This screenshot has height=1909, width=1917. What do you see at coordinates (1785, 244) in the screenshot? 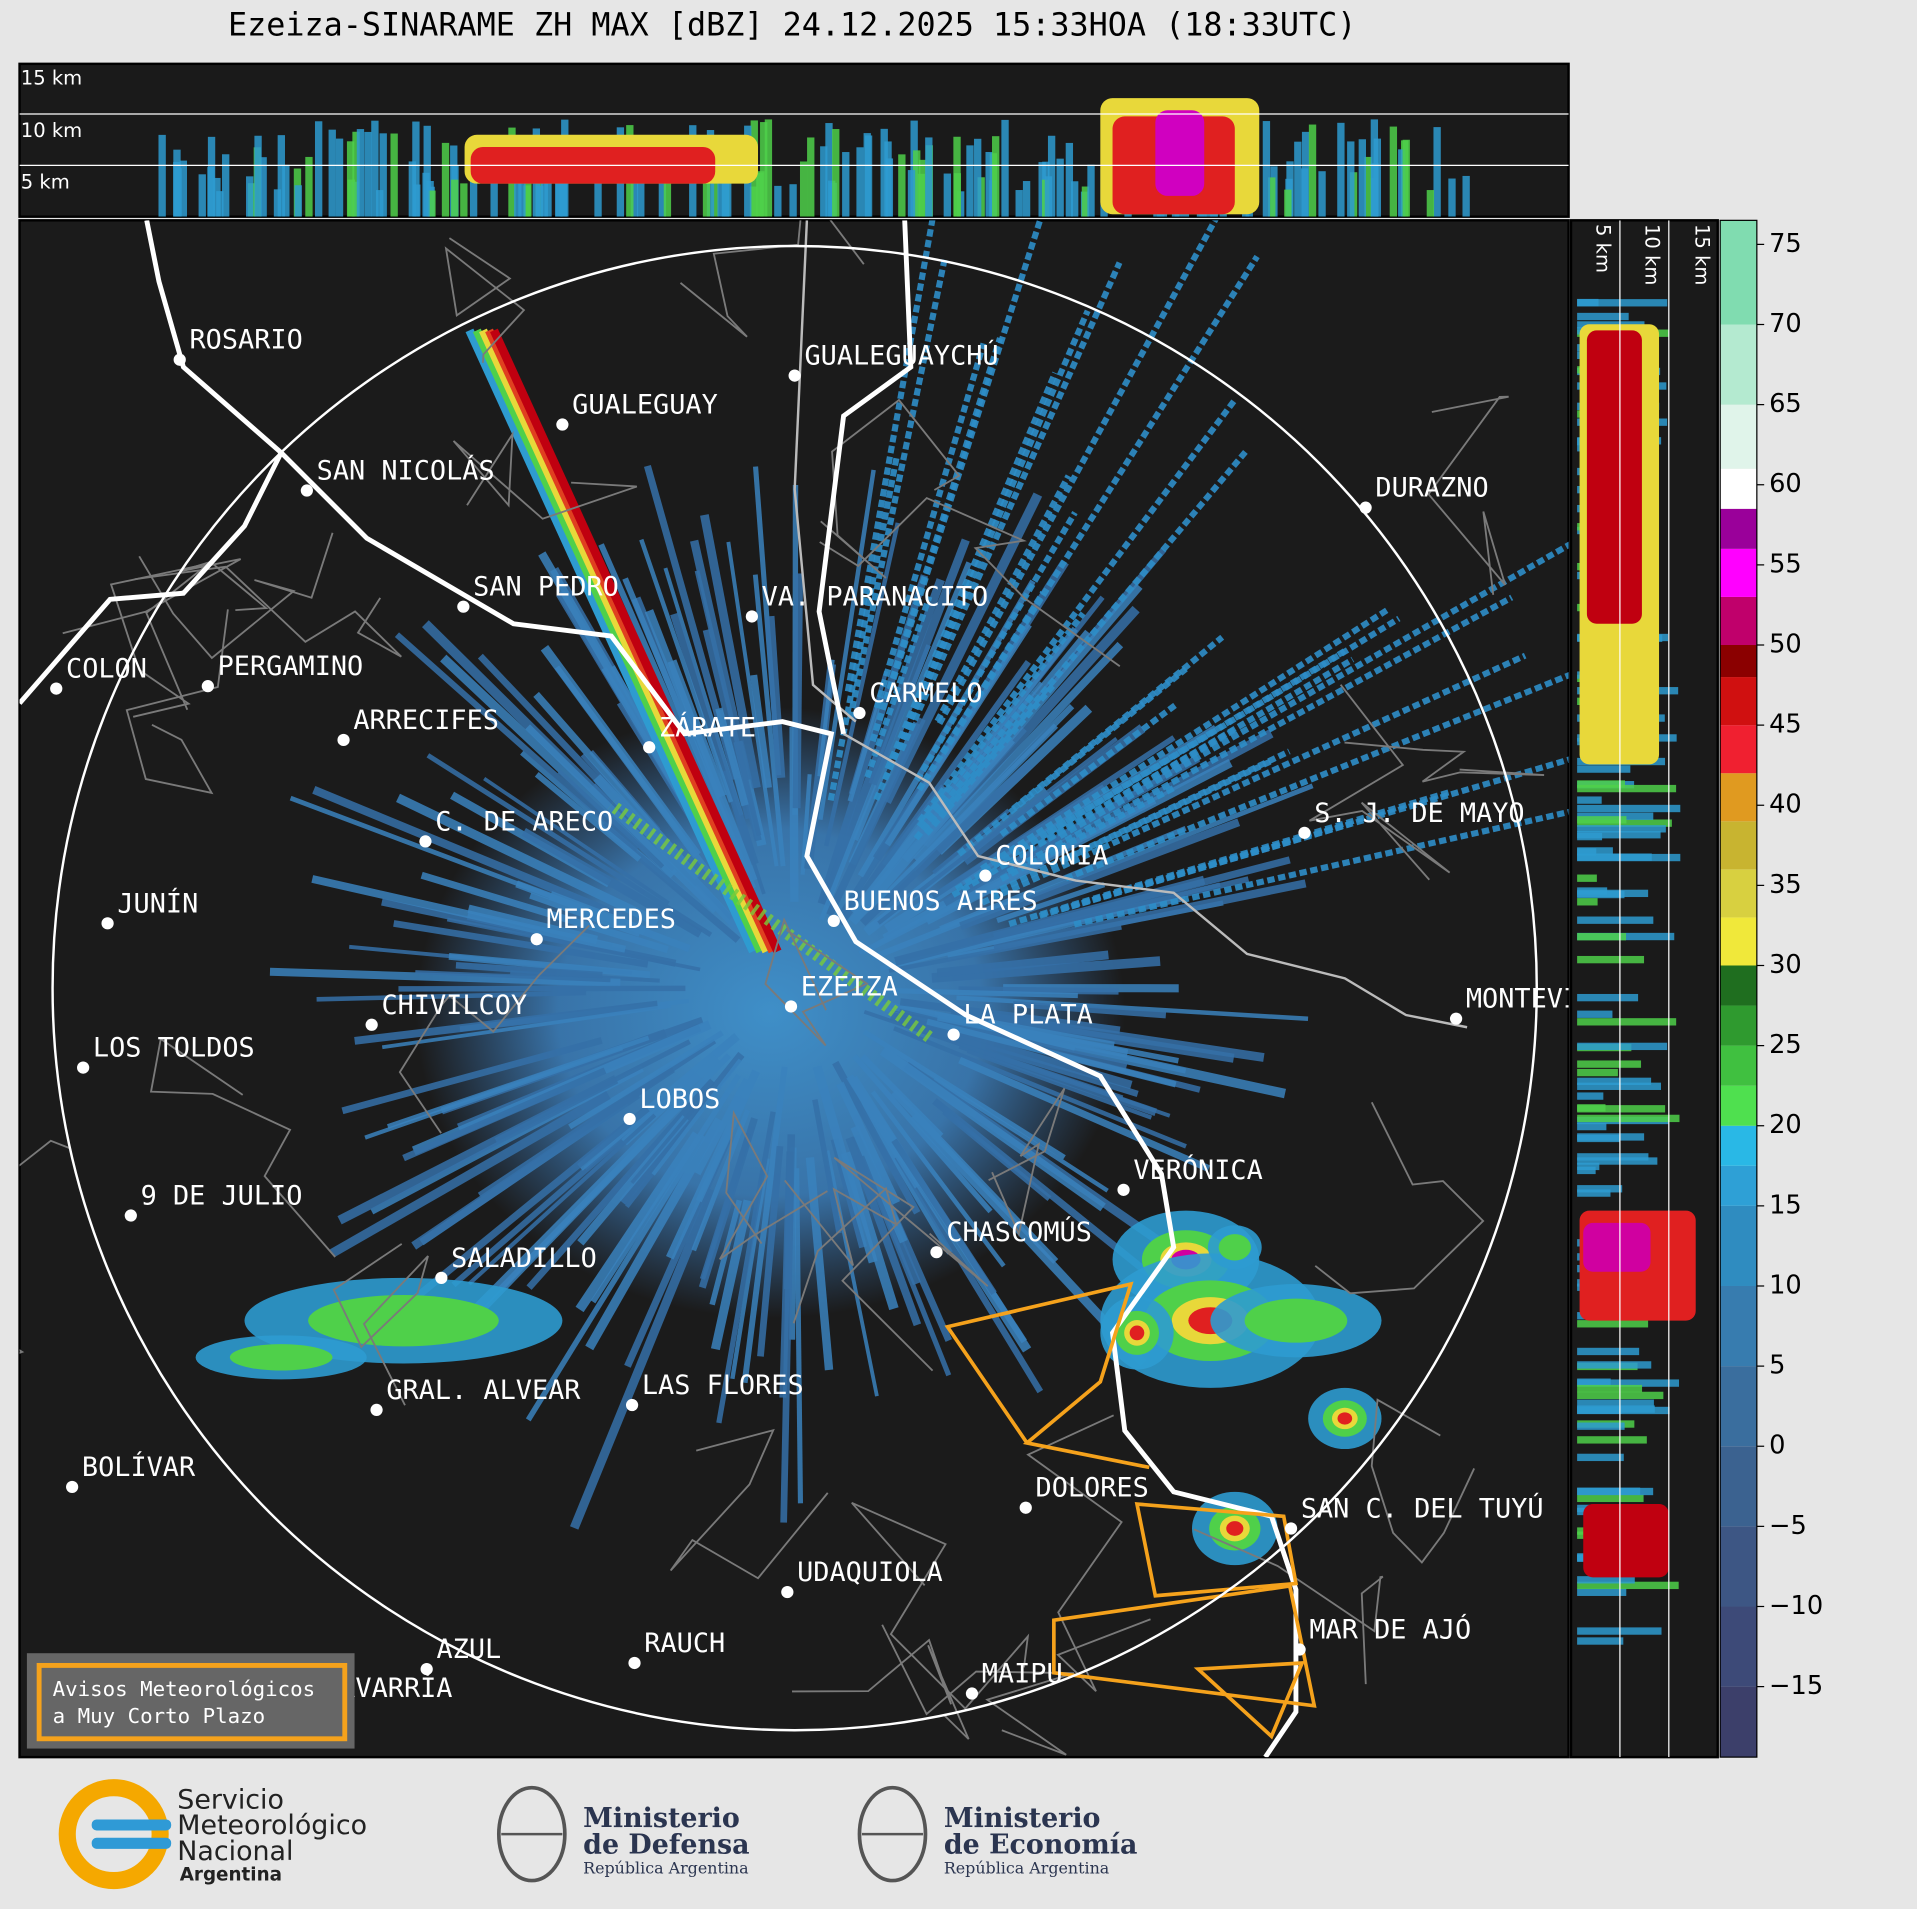
I see `colorbar-tick-label: 75` at bounding box center [1785, 244].